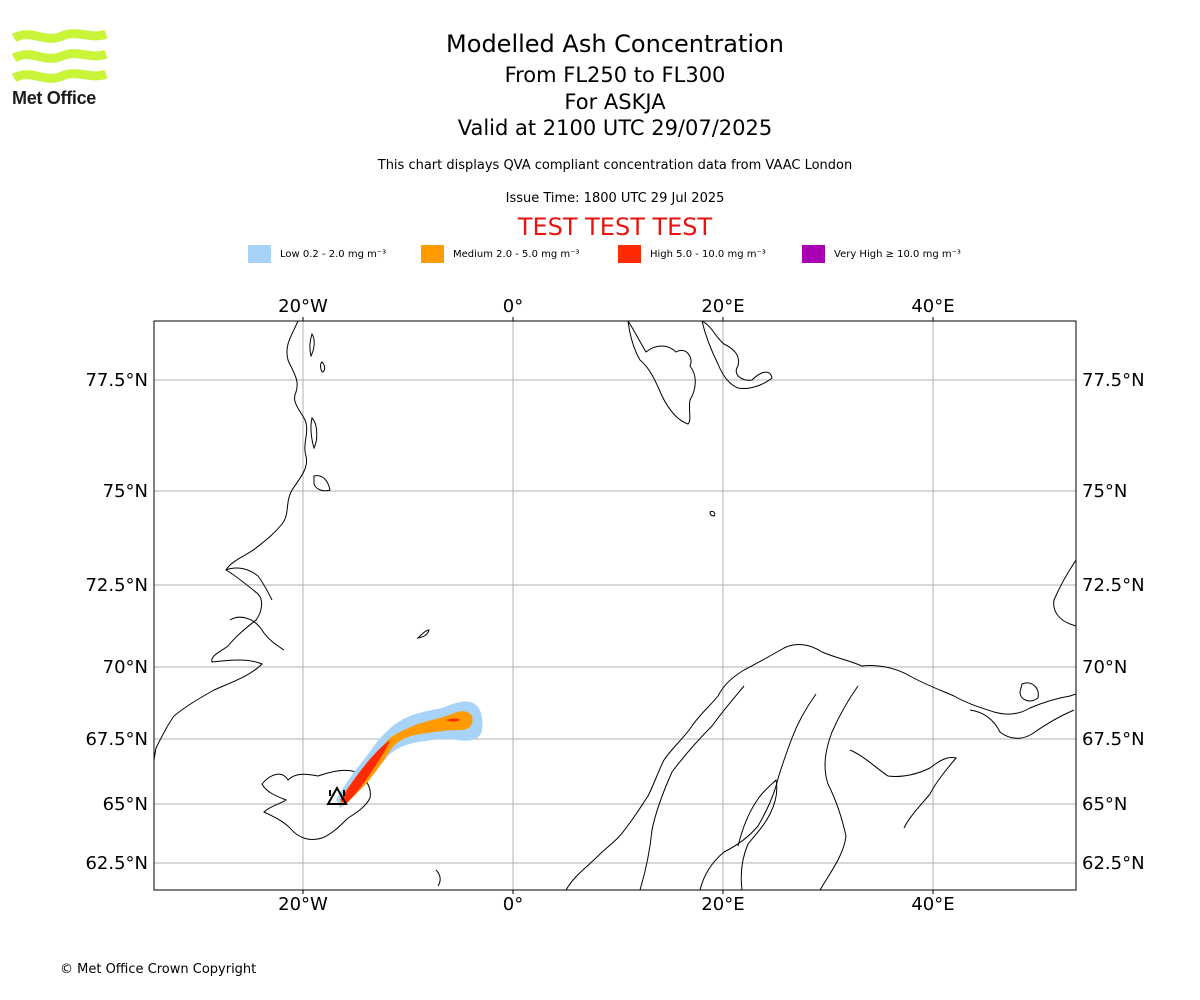 This screenshot has height=1000, width=1200. I want to click on lat-label-left: 77.5°N, so click(116, 380).